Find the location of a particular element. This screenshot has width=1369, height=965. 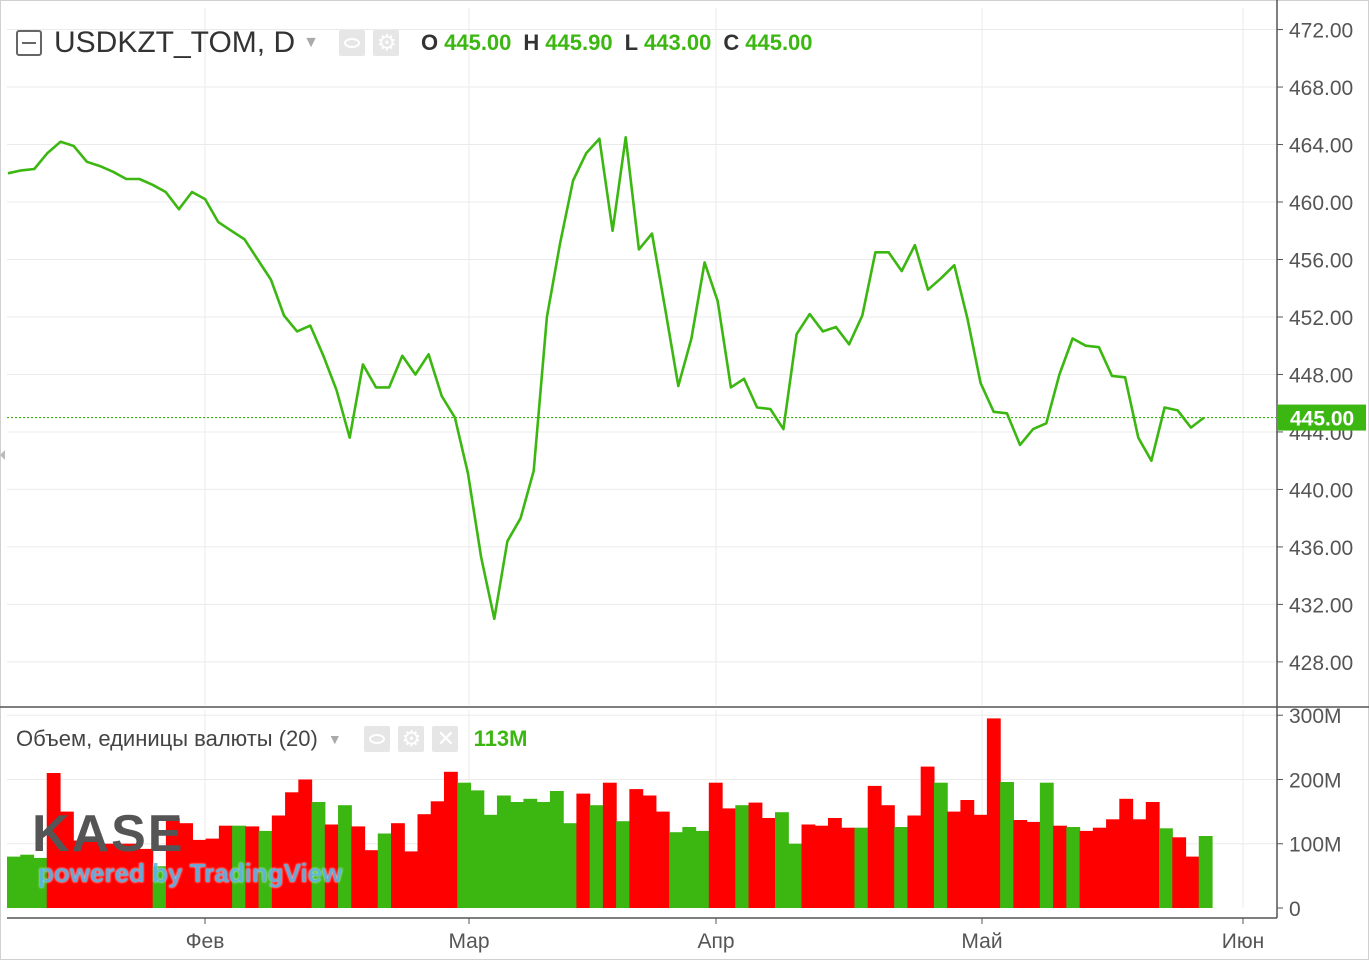

price-axis-label: 468.00 is located at coordinates (1321, 88).